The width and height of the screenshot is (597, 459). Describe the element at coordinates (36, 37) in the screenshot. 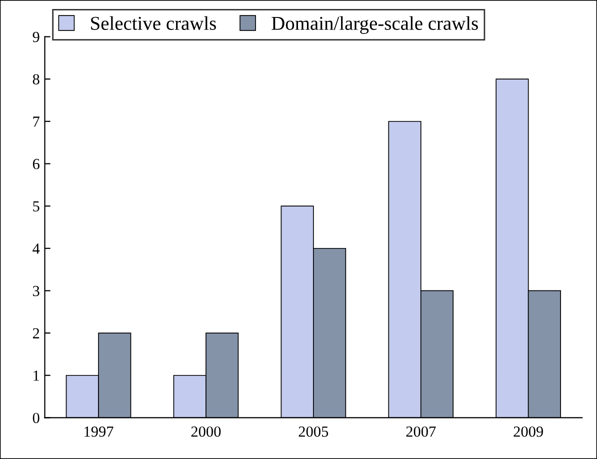

I see `y-tick-label: 9` at that location.